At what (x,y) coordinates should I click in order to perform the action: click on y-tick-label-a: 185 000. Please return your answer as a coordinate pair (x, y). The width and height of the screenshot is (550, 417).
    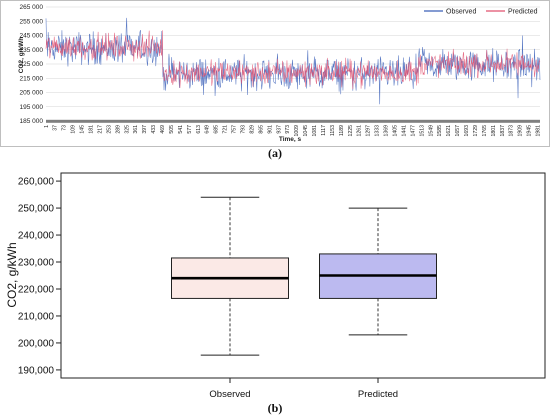
    Looking at the image, I should click on (32, 121).